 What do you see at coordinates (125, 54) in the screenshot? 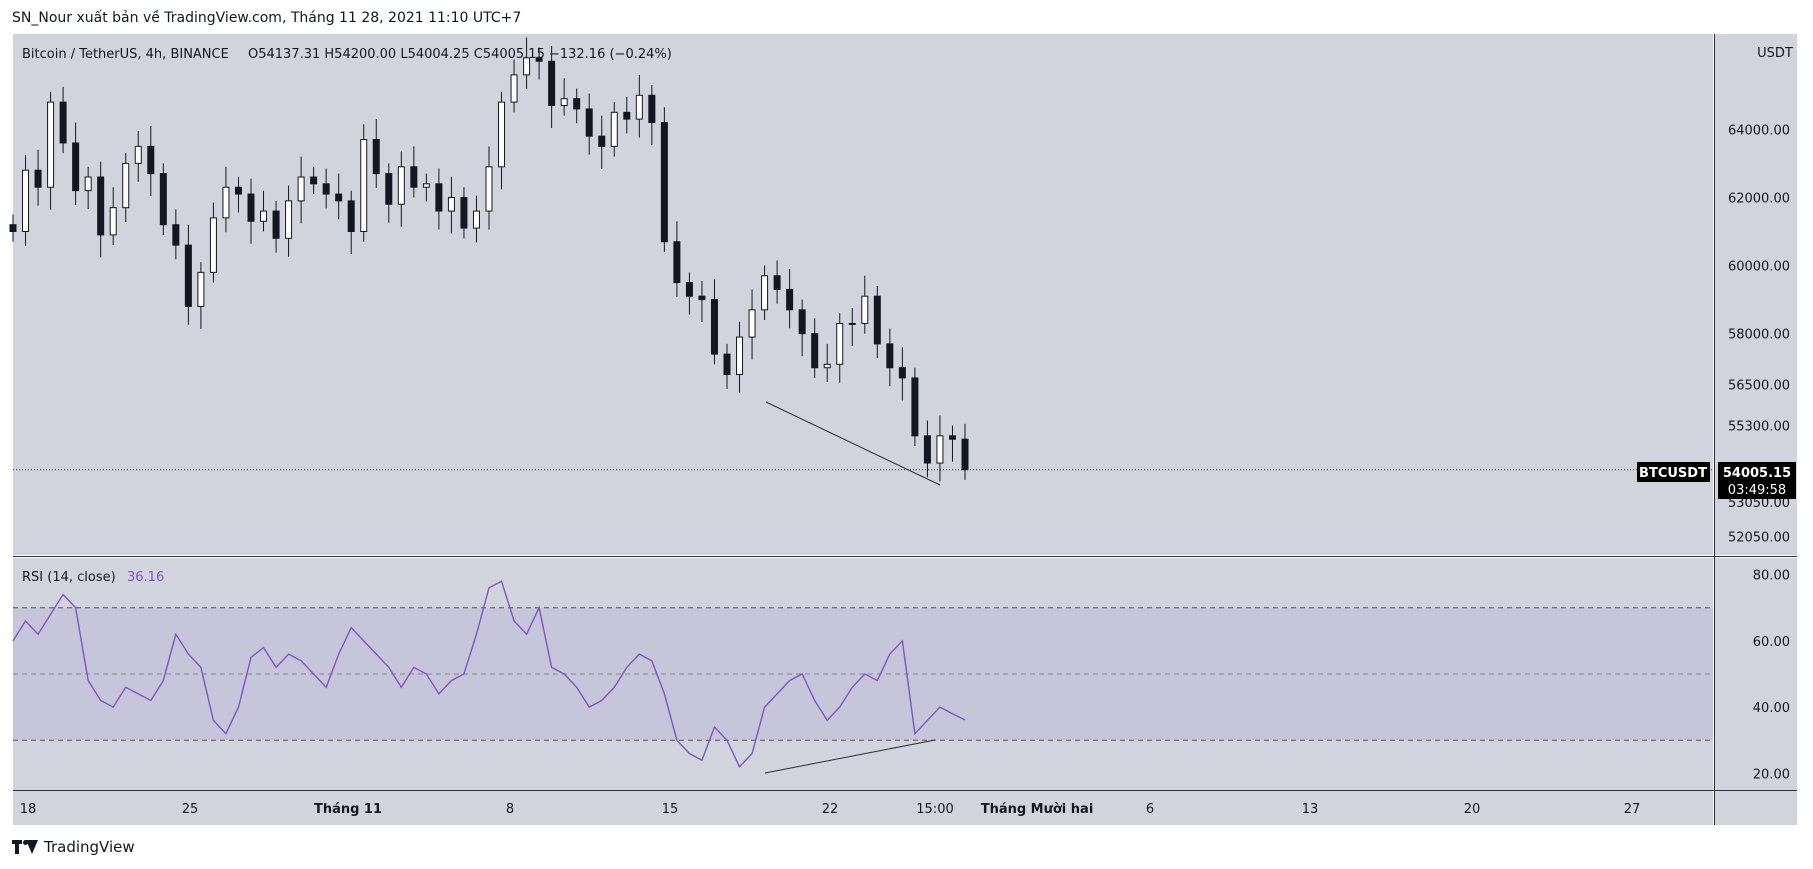
I see `symbol-legend: Bitcoin / TetherUS, 4h, BINANCE` at bounding box center [125, 54].